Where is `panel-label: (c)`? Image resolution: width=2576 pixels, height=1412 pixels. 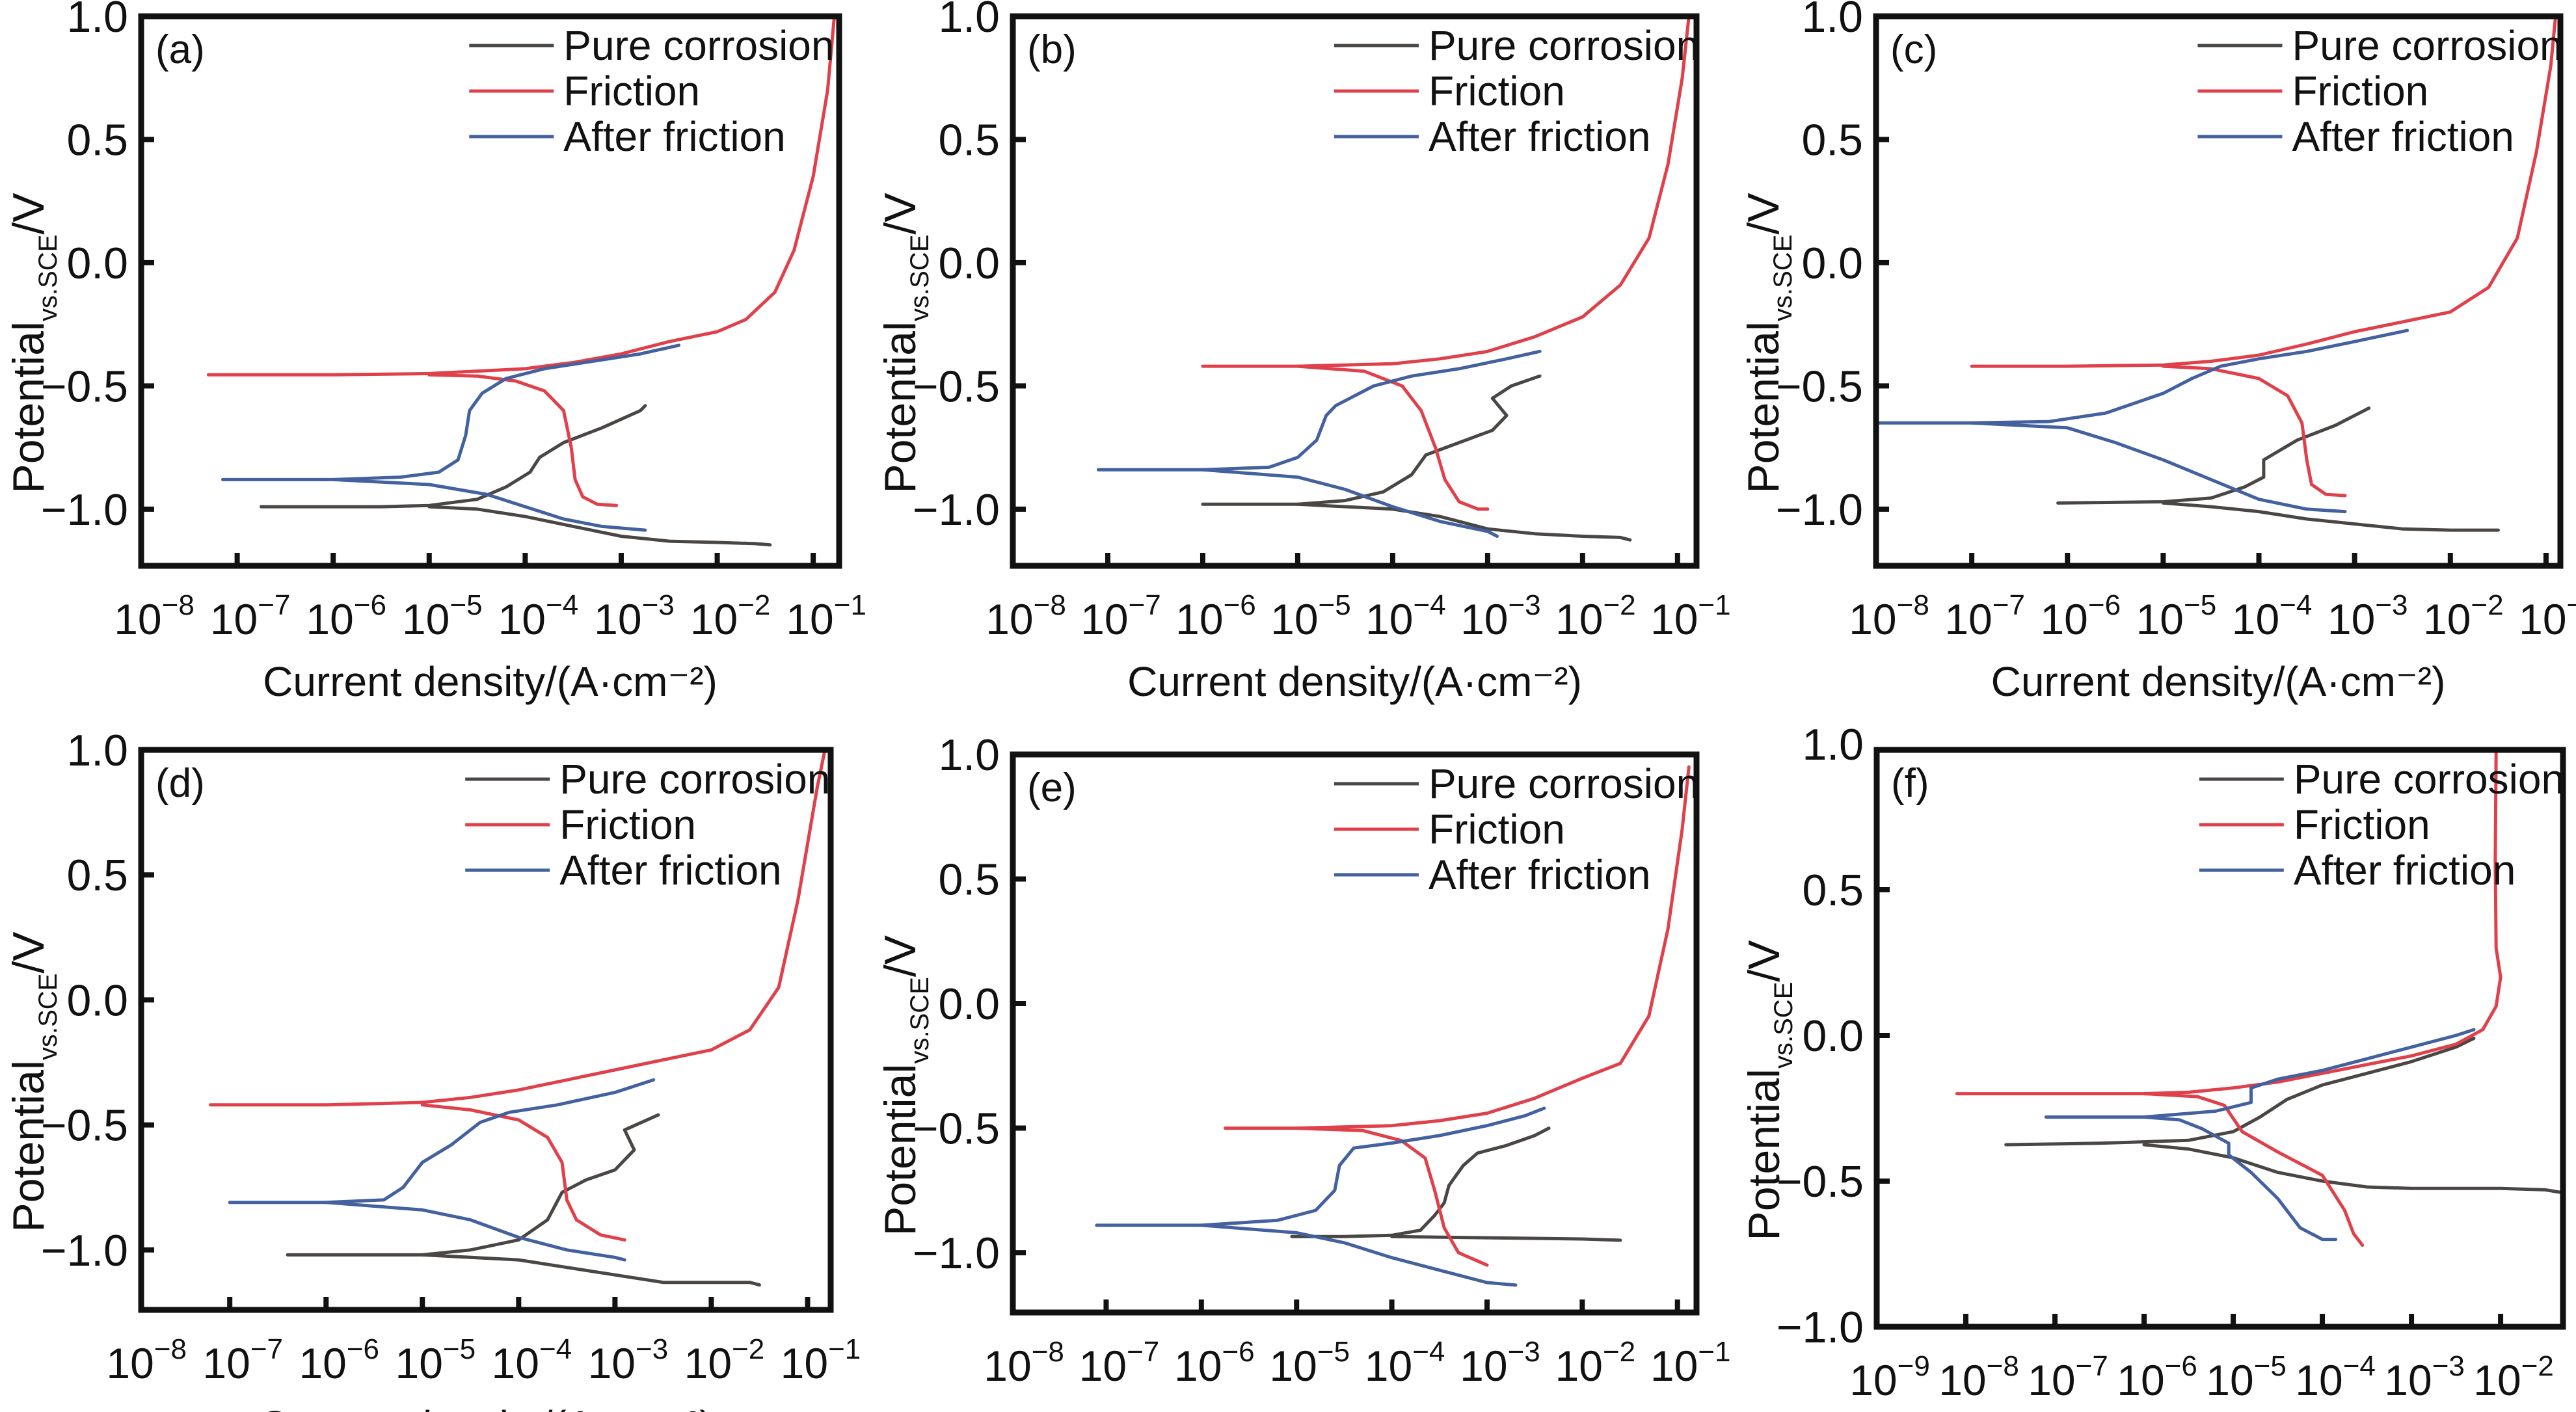 panel-label: (c) is located at coordinates (1913, 49).